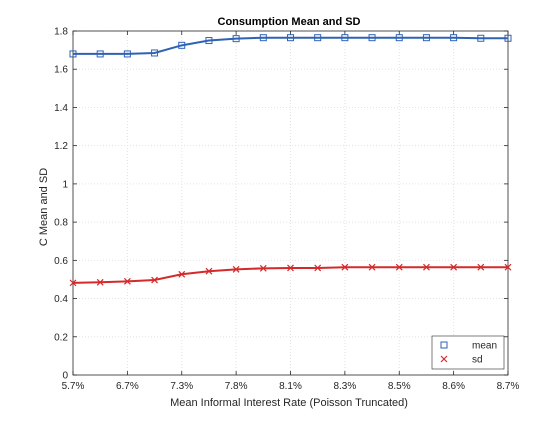 Image resolution: width=560 pixels, height=425 pixels. I want to click on series-sd, so click(290, 275).